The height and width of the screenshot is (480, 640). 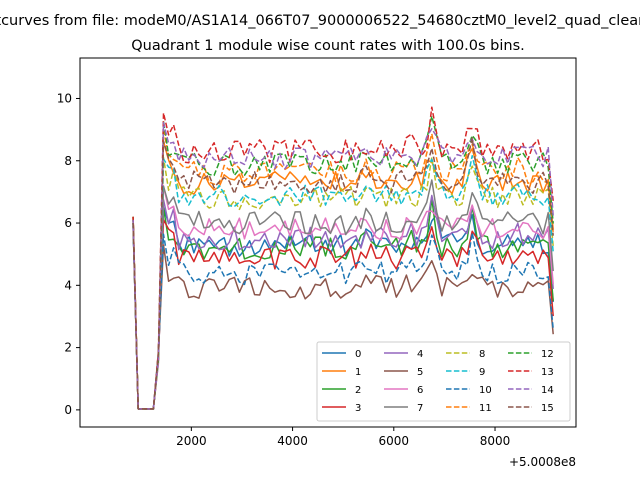 What do you see at coordinates (358, 390) in the screenshot?
I see `legend-label-2: 2` at bounding box center [358, 390].